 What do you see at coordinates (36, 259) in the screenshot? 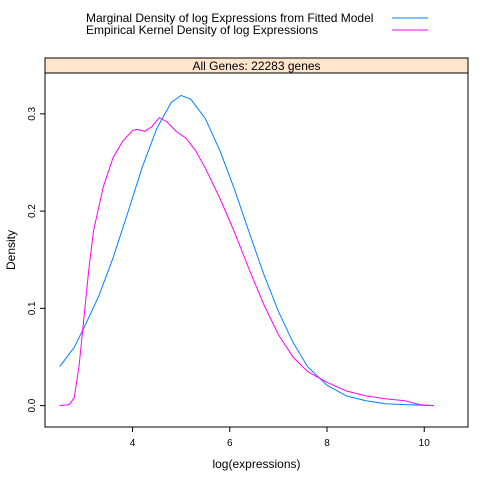
I see `y-axis: 0.0 0.1 0.2 0.3` at bounding box center [36, 259].